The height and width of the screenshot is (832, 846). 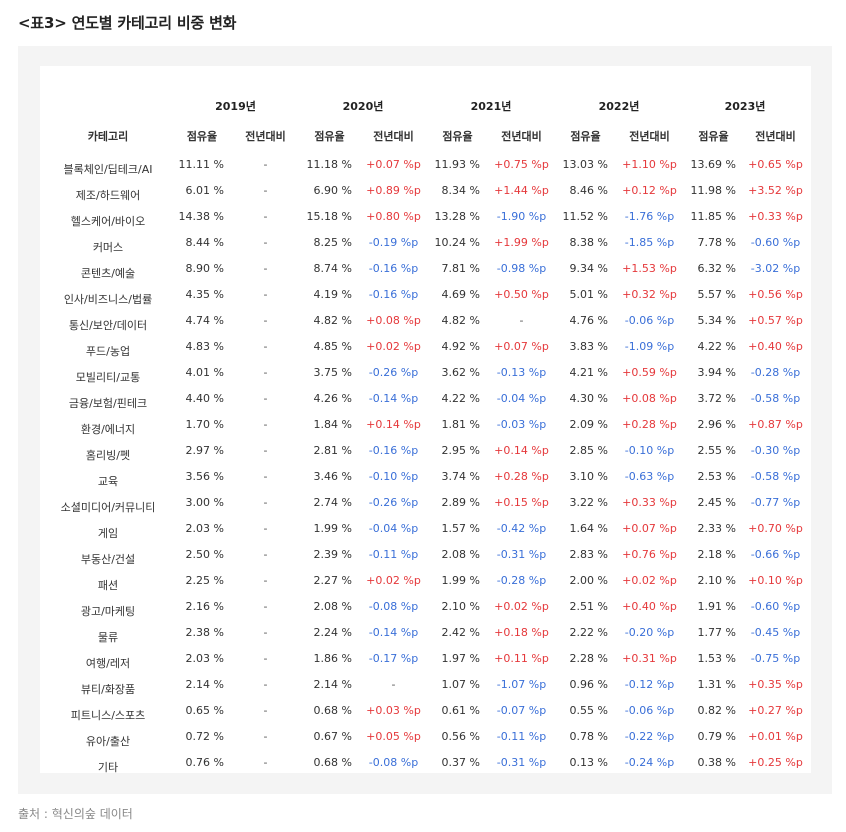 What do you see at coordinates (588, 346) in the screenshot?
I see `share-cell: 3.83 %` at bounding box center [588, 346].